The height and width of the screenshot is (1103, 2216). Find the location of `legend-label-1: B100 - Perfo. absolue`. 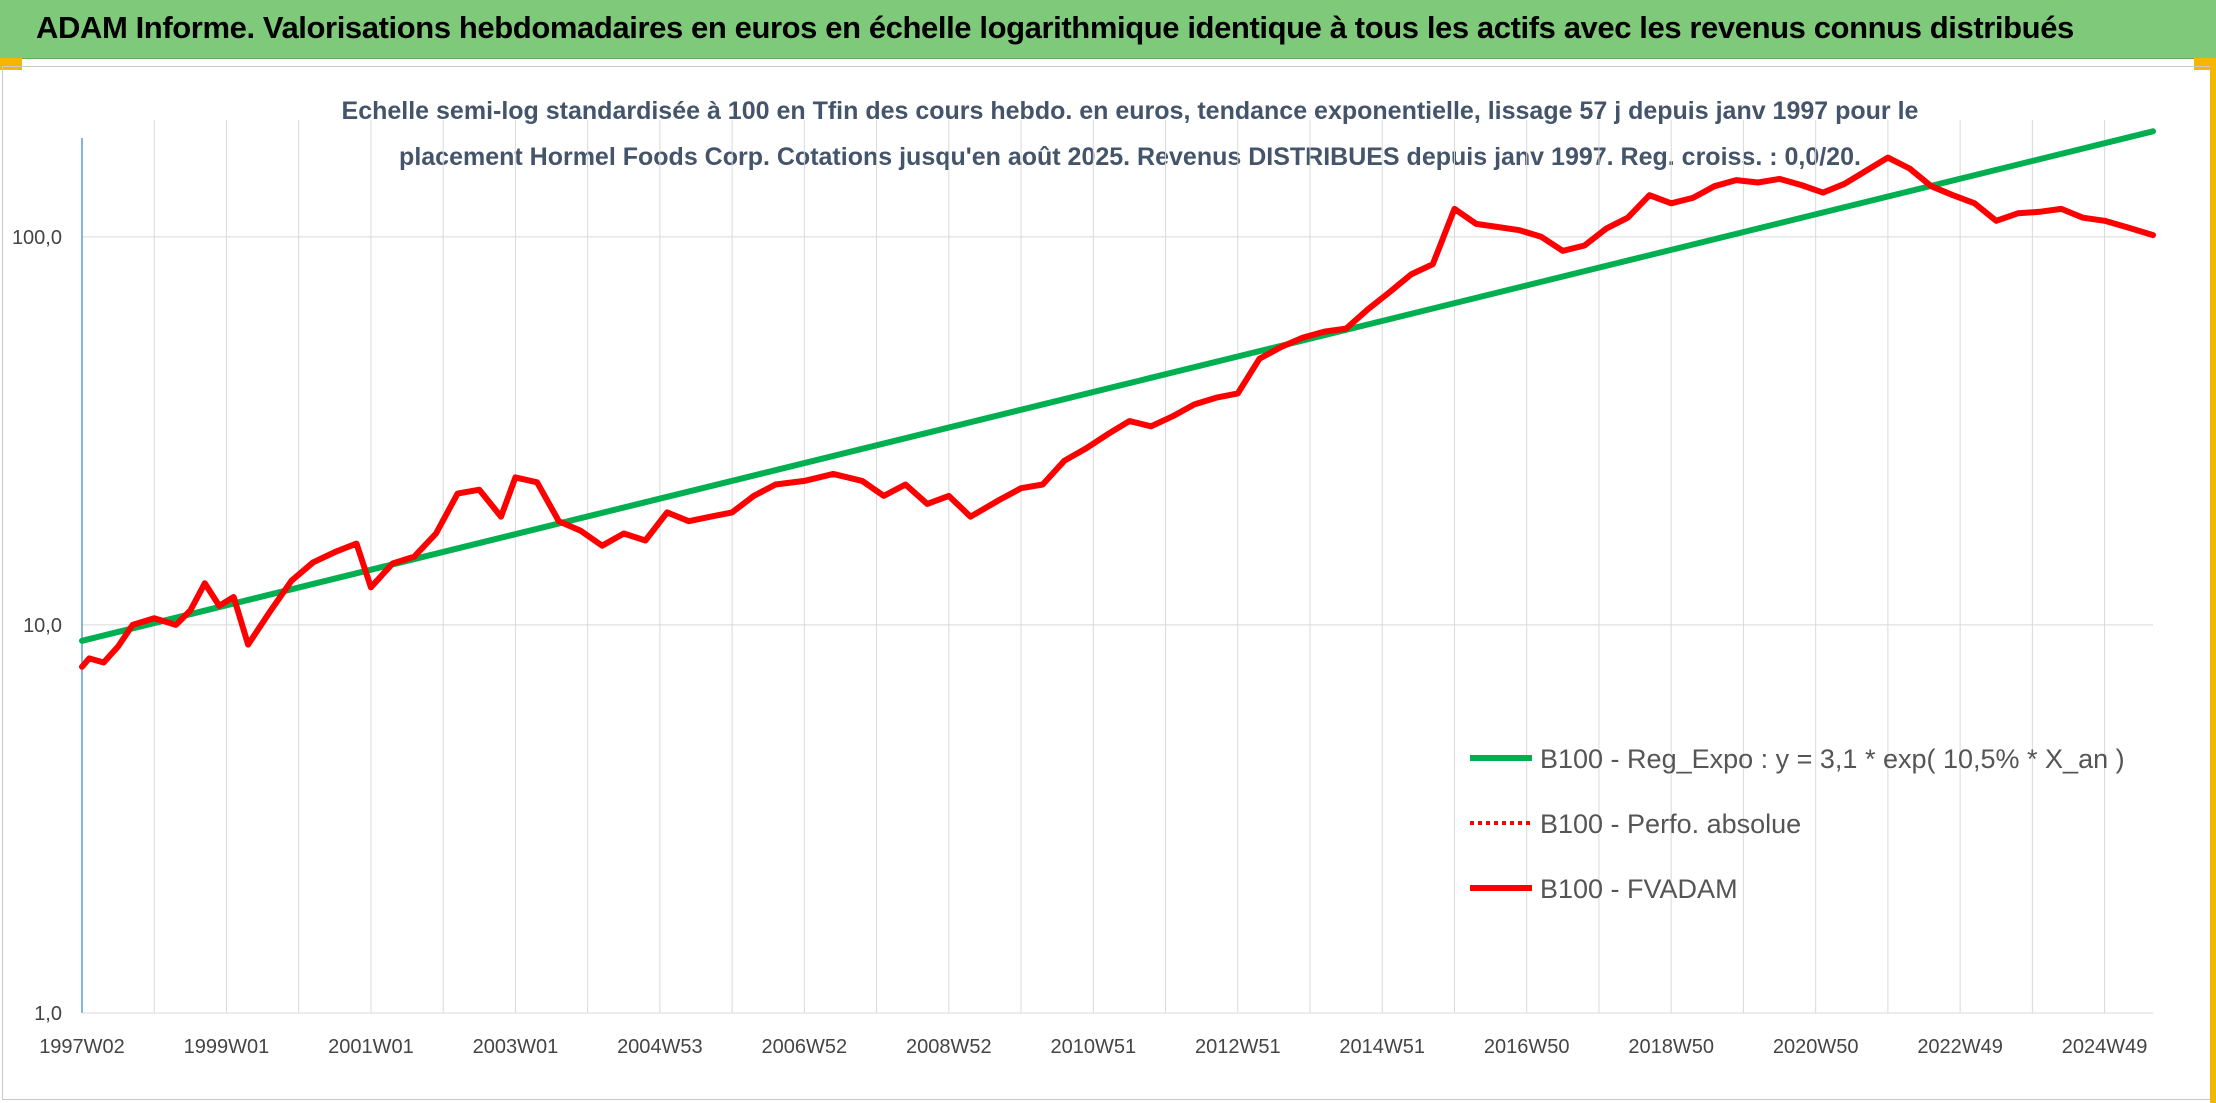

legend-label-1: B100 - Perfo. absolue is located at coordinates (1670, 824).